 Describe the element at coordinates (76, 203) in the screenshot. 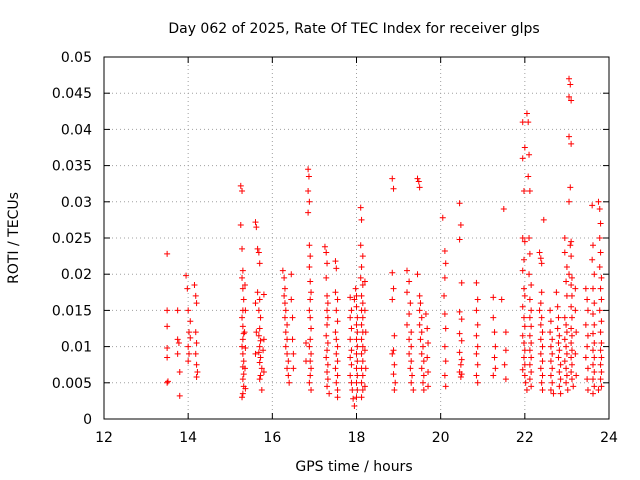

I see `y-tick-label: 0.03` at that location.